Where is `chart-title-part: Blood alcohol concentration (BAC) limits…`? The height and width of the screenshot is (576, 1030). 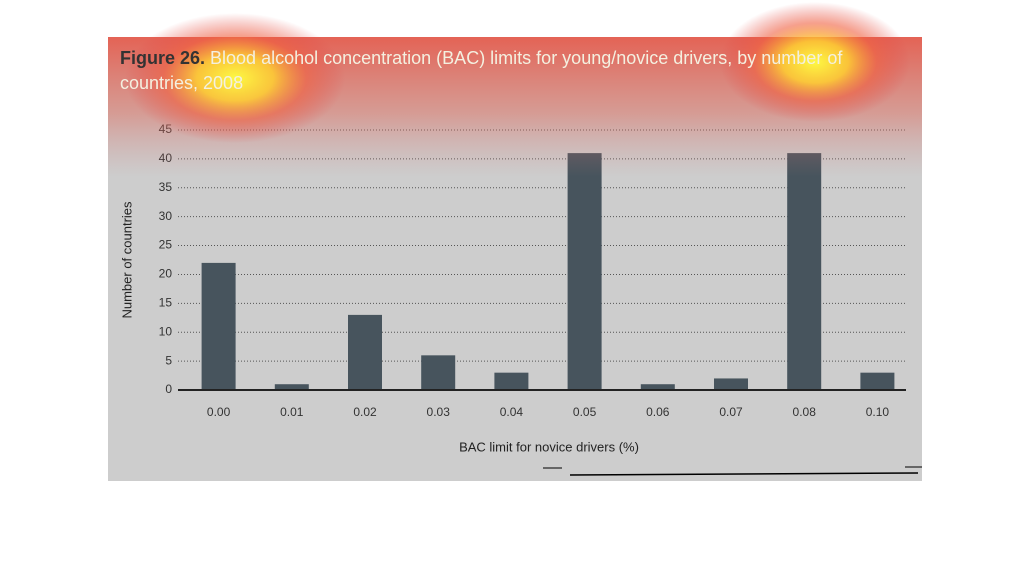
chart-title-part: Blood alcohol concentration (BAC) limits… is located at coordinates (526, 58).